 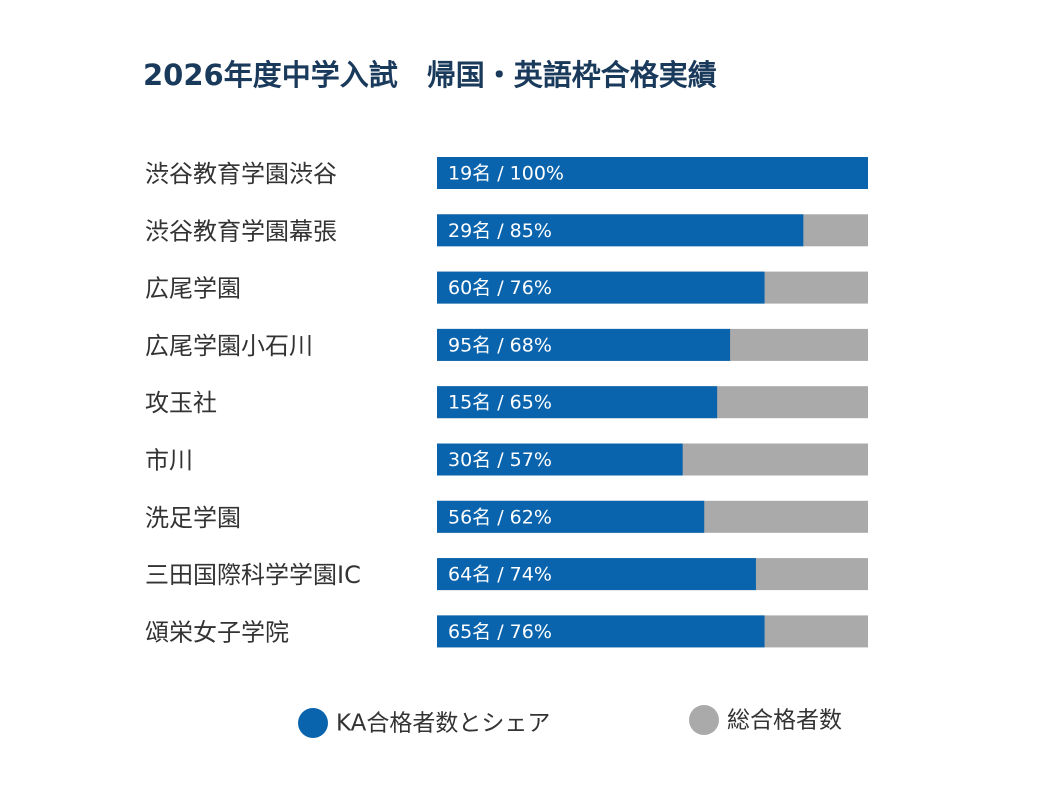 I want to click on value-label: 60名 / 76%, so click(x=500, y=288).